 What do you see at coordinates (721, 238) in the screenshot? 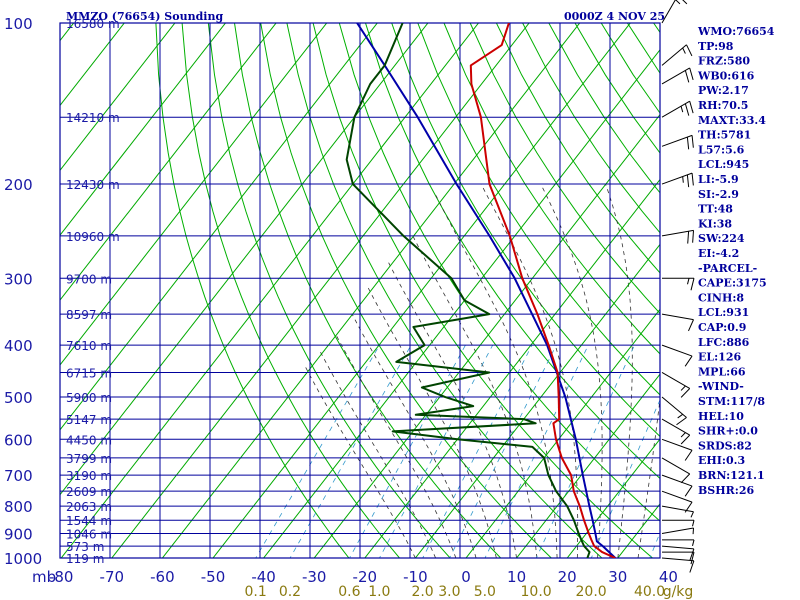
I see `index-item: SW:224` at bounding box center [721, 238].